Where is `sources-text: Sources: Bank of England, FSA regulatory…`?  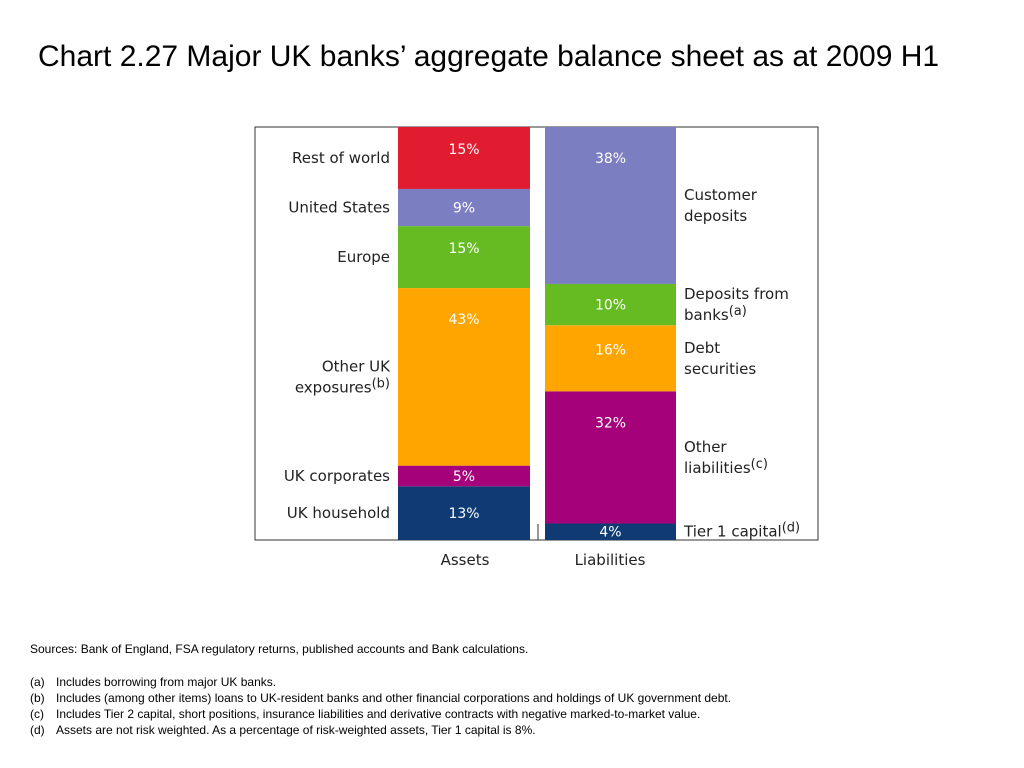
sources-text: Sources: Bank of England, FSA regulatory… is located at coordinates (279, 649).